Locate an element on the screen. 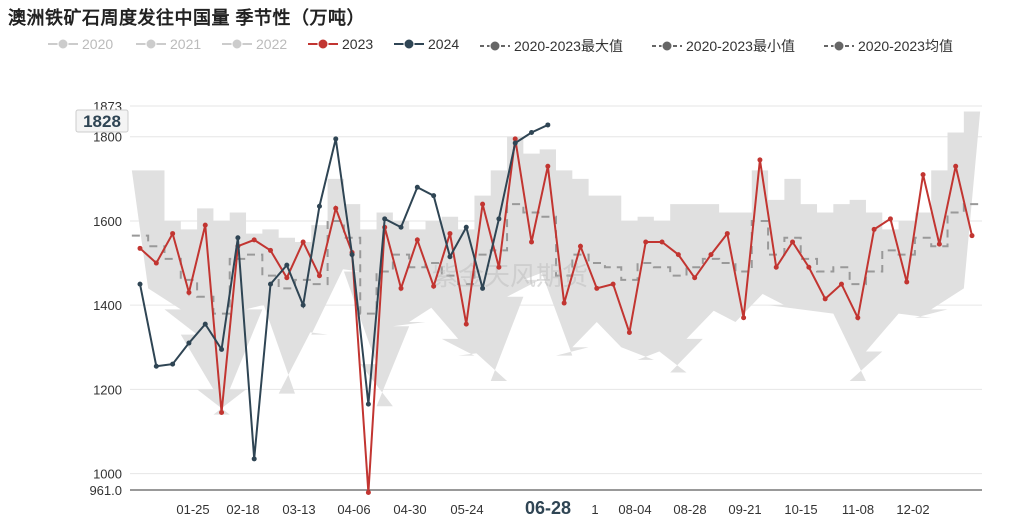 Image resolution: width=1010 pixels, height=520 pixels. legend-item-7: 2020-2023均值 is located at coordinates (888, 46).